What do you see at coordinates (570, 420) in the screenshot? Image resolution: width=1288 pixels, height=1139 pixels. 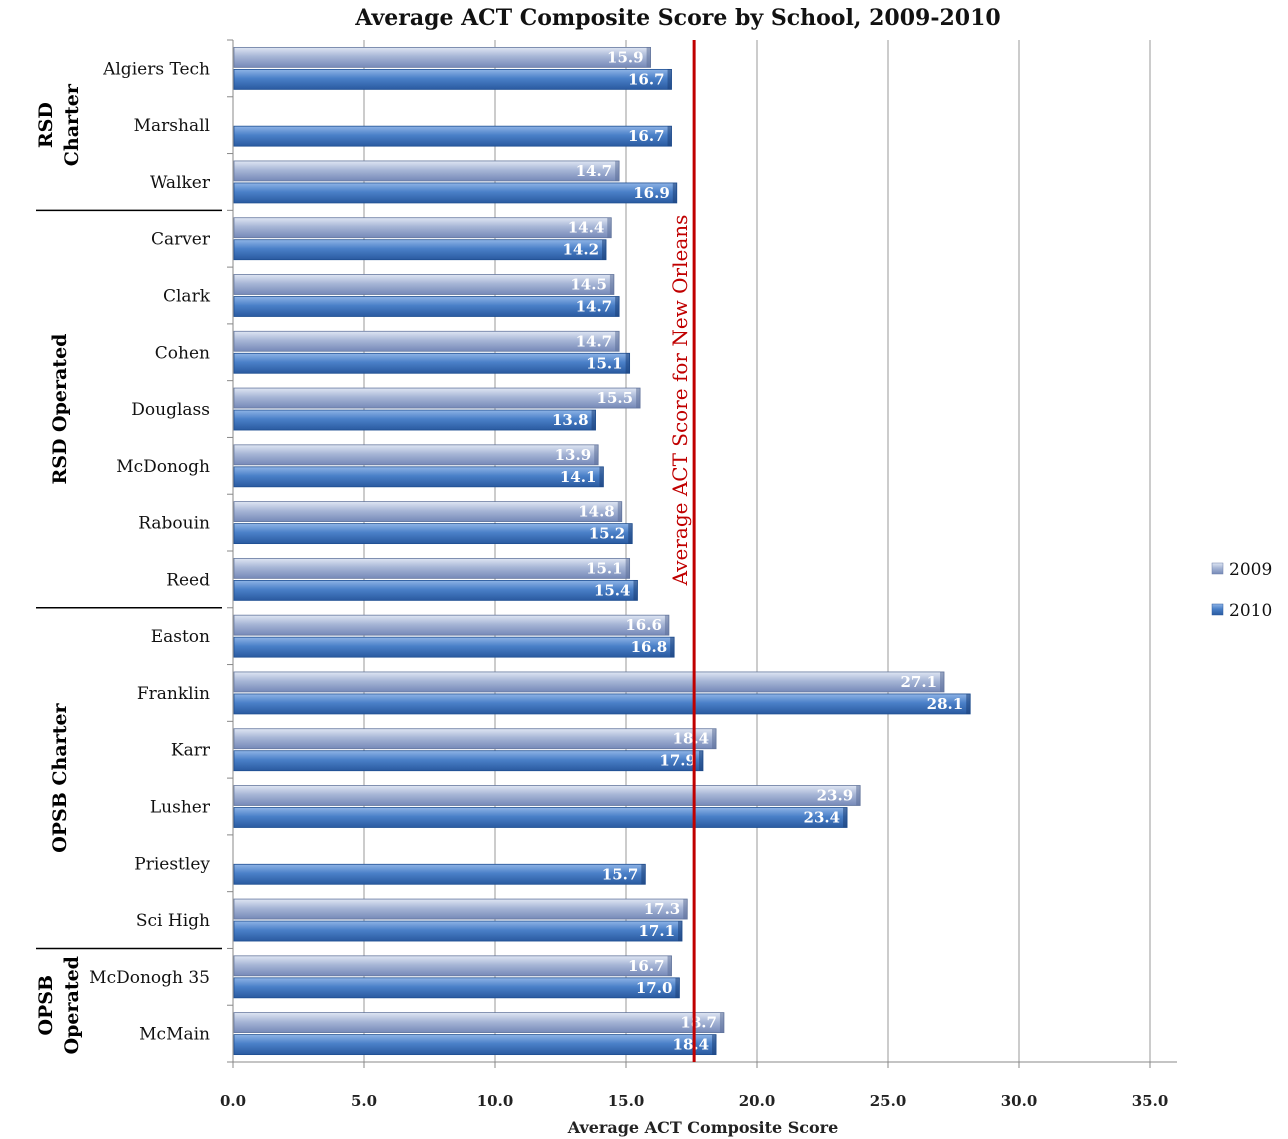 I see `value-label-2010: 13.8` at bounding box center [570, 420].